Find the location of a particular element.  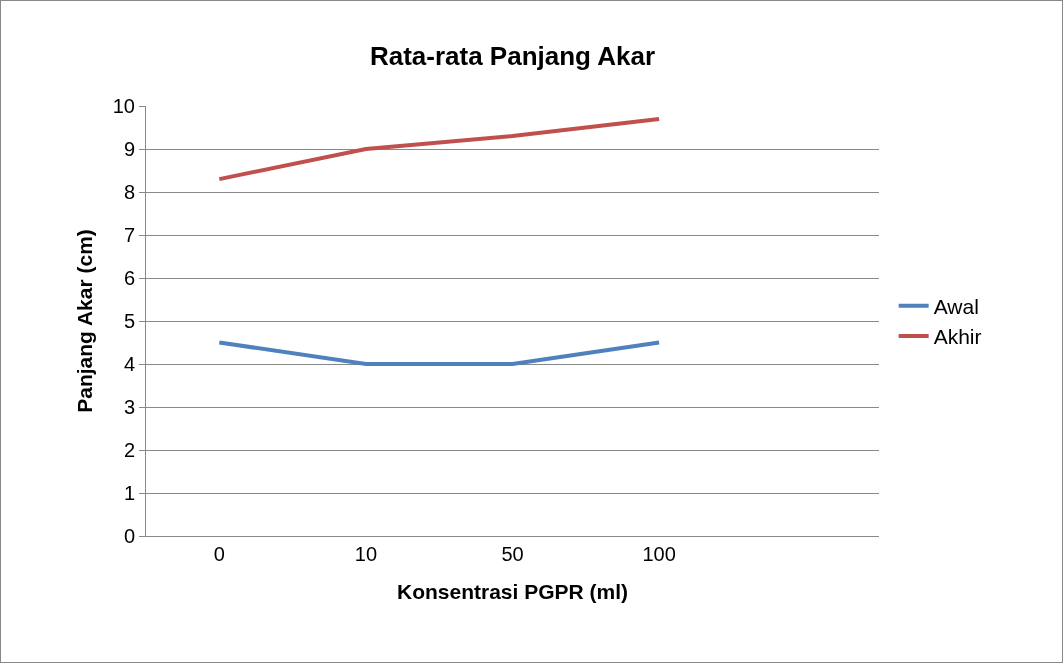

x-tick-label: 50 is located at coordinates (512, 554).